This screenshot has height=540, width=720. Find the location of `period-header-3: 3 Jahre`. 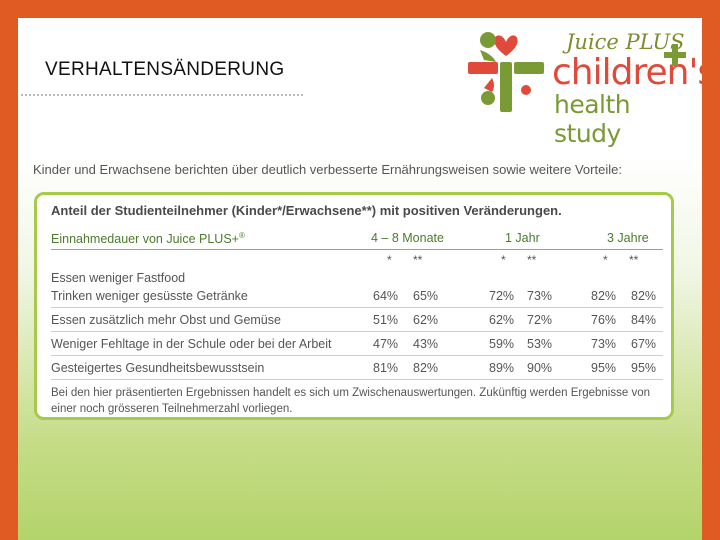

period-header-3: 3 Jahre is located at coordinates (628, 238).